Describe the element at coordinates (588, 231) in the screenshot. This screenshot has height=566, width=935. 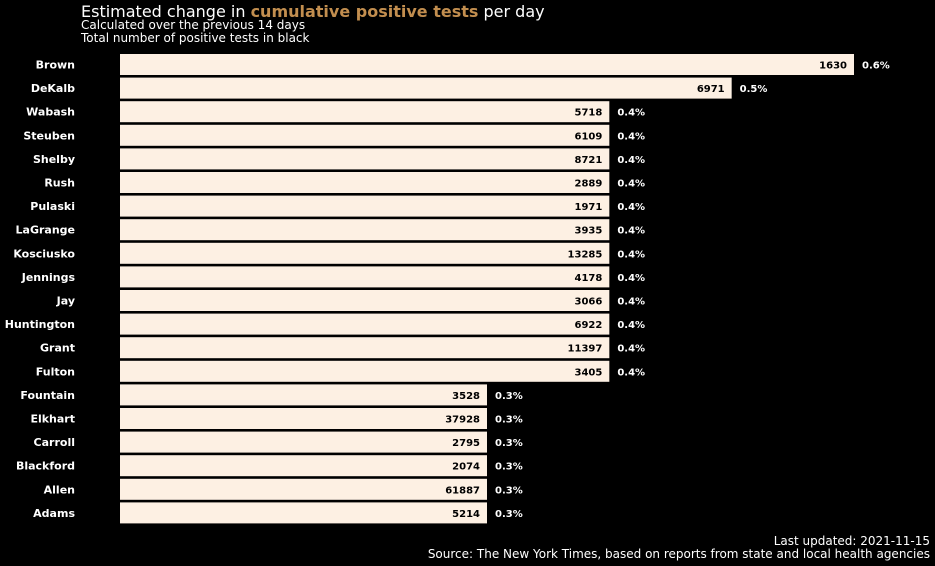
I see `total-label: 3935` at that location.